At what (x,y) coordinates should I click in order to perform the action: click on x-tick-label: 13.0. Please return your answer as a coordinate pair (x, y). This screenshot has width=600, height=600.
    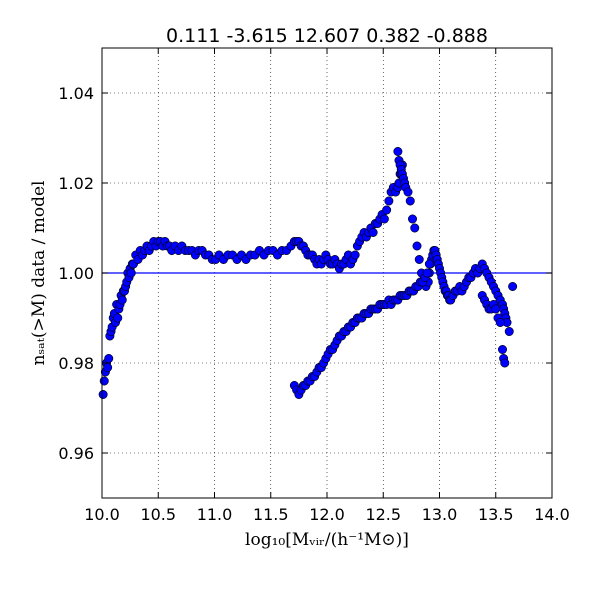
    Looking at the image, I should click on (440, 514).